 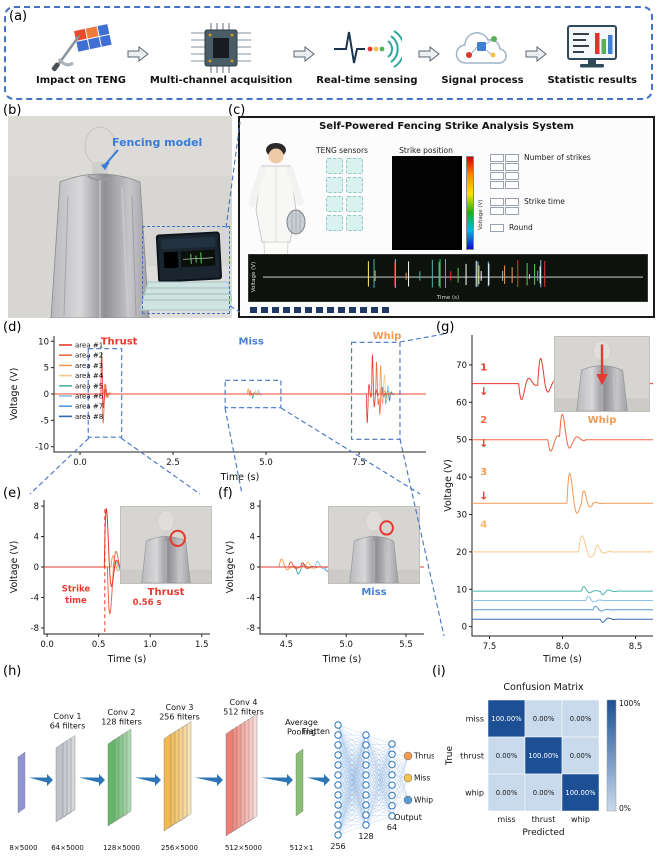 I want to click on realtime-voltage-chart: Voltage (V) Time (s), so click(x=448, y=278).